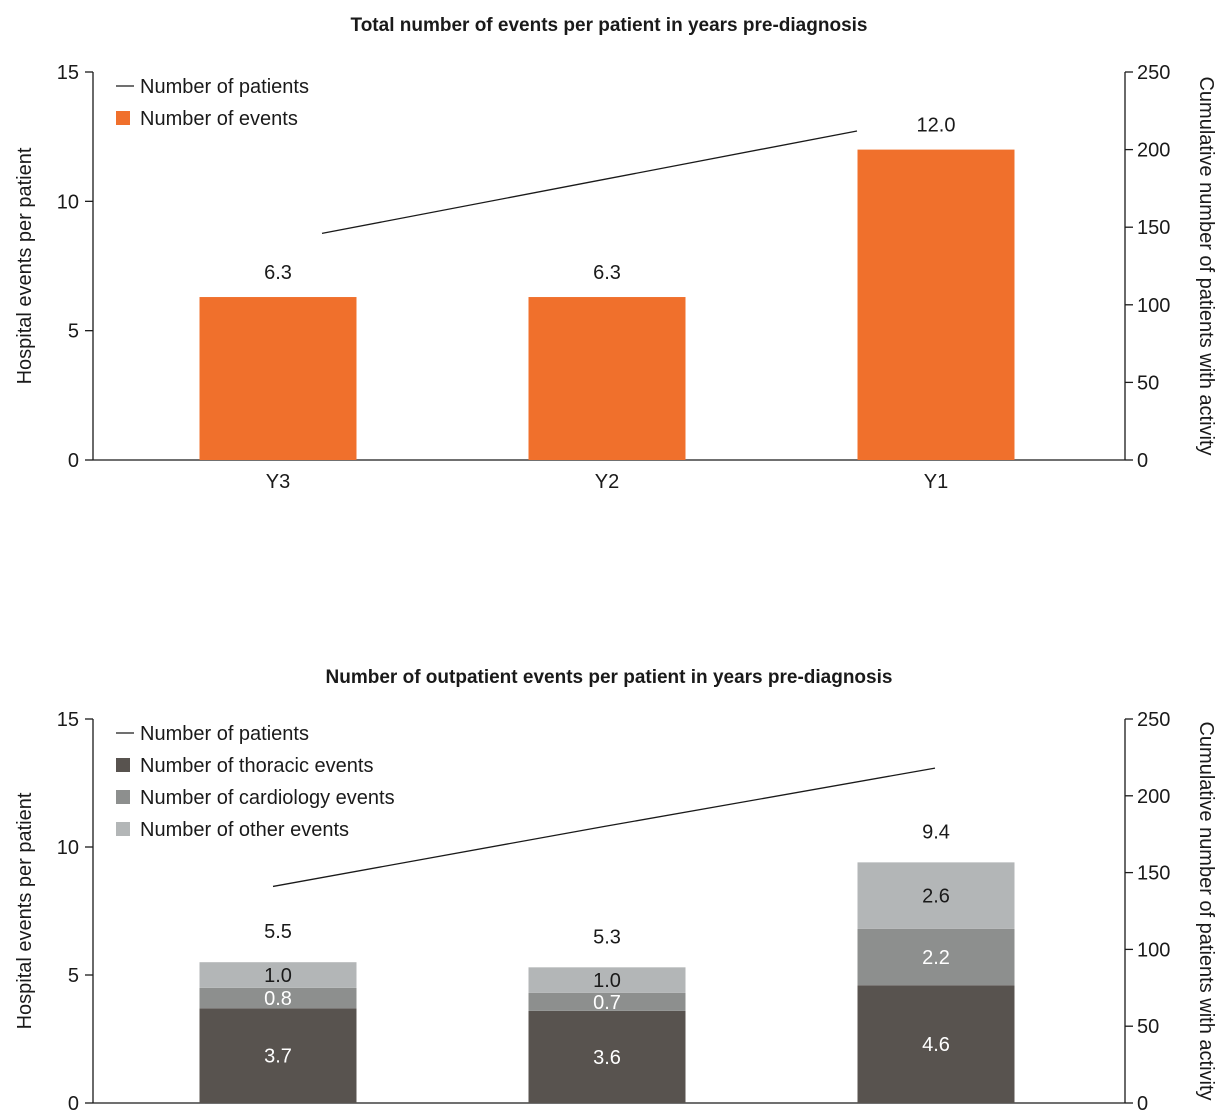 This screenshot has width=1227, height=1111. Describe the element at coordinates (607, 937) in the screenshot. I see `bar-total-label: 5.3` at that location.